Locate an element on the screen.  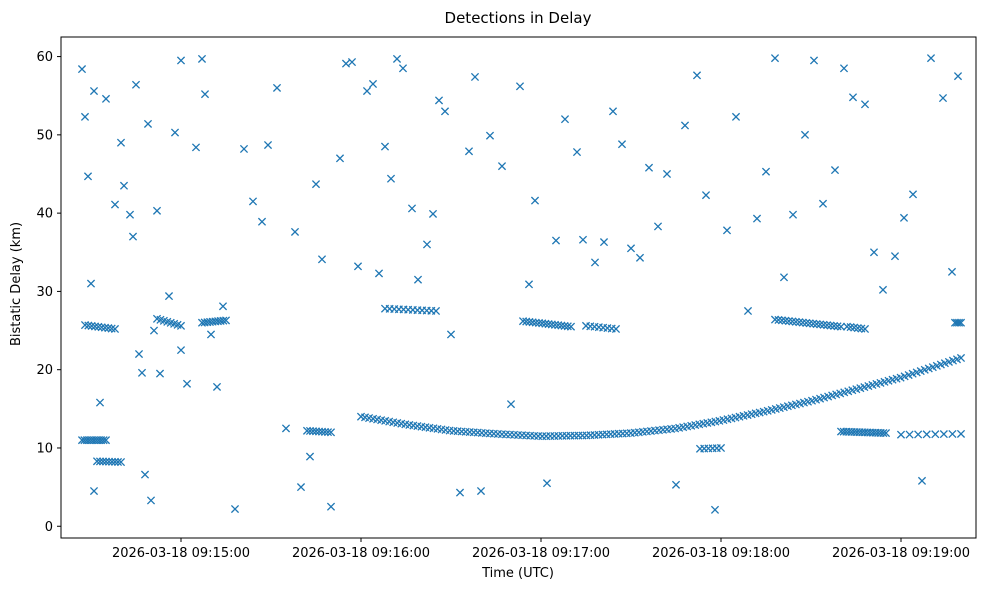
y-tick-label: 10 is located at coordinates (44, 448).